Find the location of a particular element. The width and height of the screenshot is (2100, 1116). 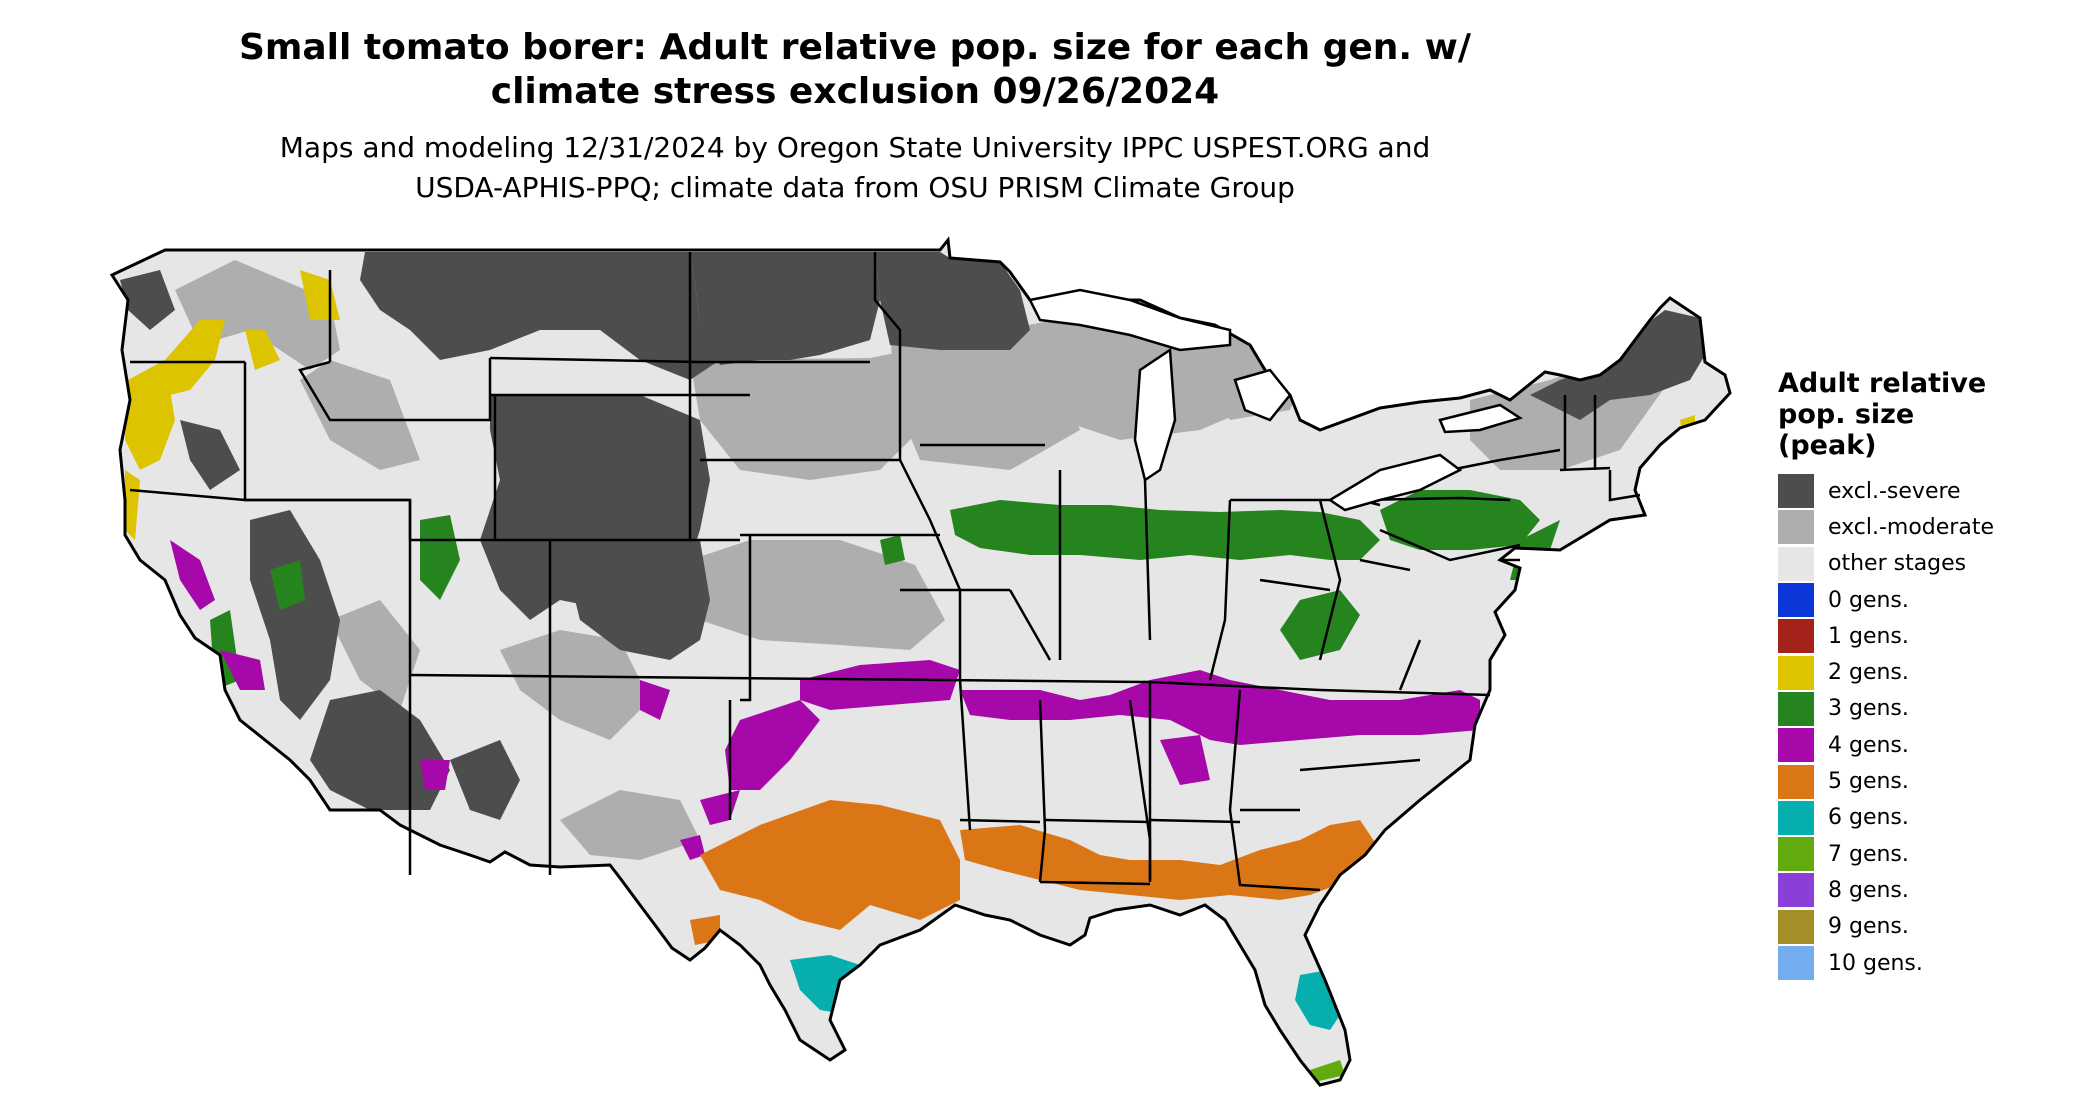

map-title-line2: climate stress exclusion 09/26/2024 is located at coordinates (855, 91).